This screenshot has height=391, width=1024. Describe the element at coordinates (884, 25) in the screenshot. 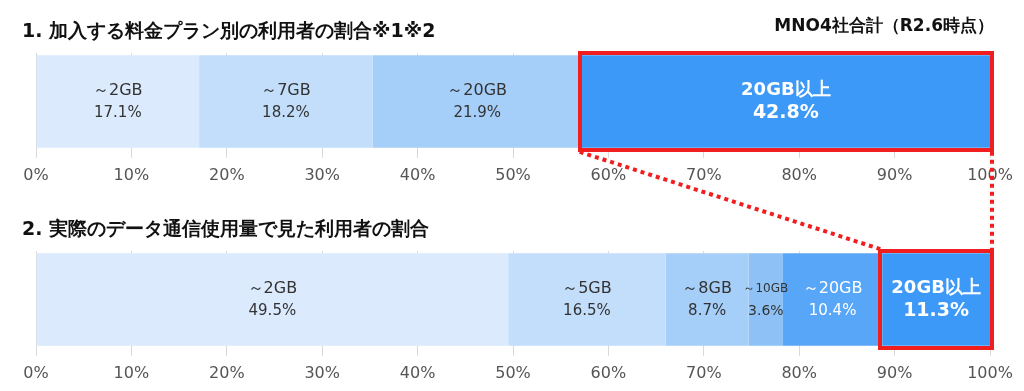

I see `text: MNO4社合計（R2.6時点）` at that location.